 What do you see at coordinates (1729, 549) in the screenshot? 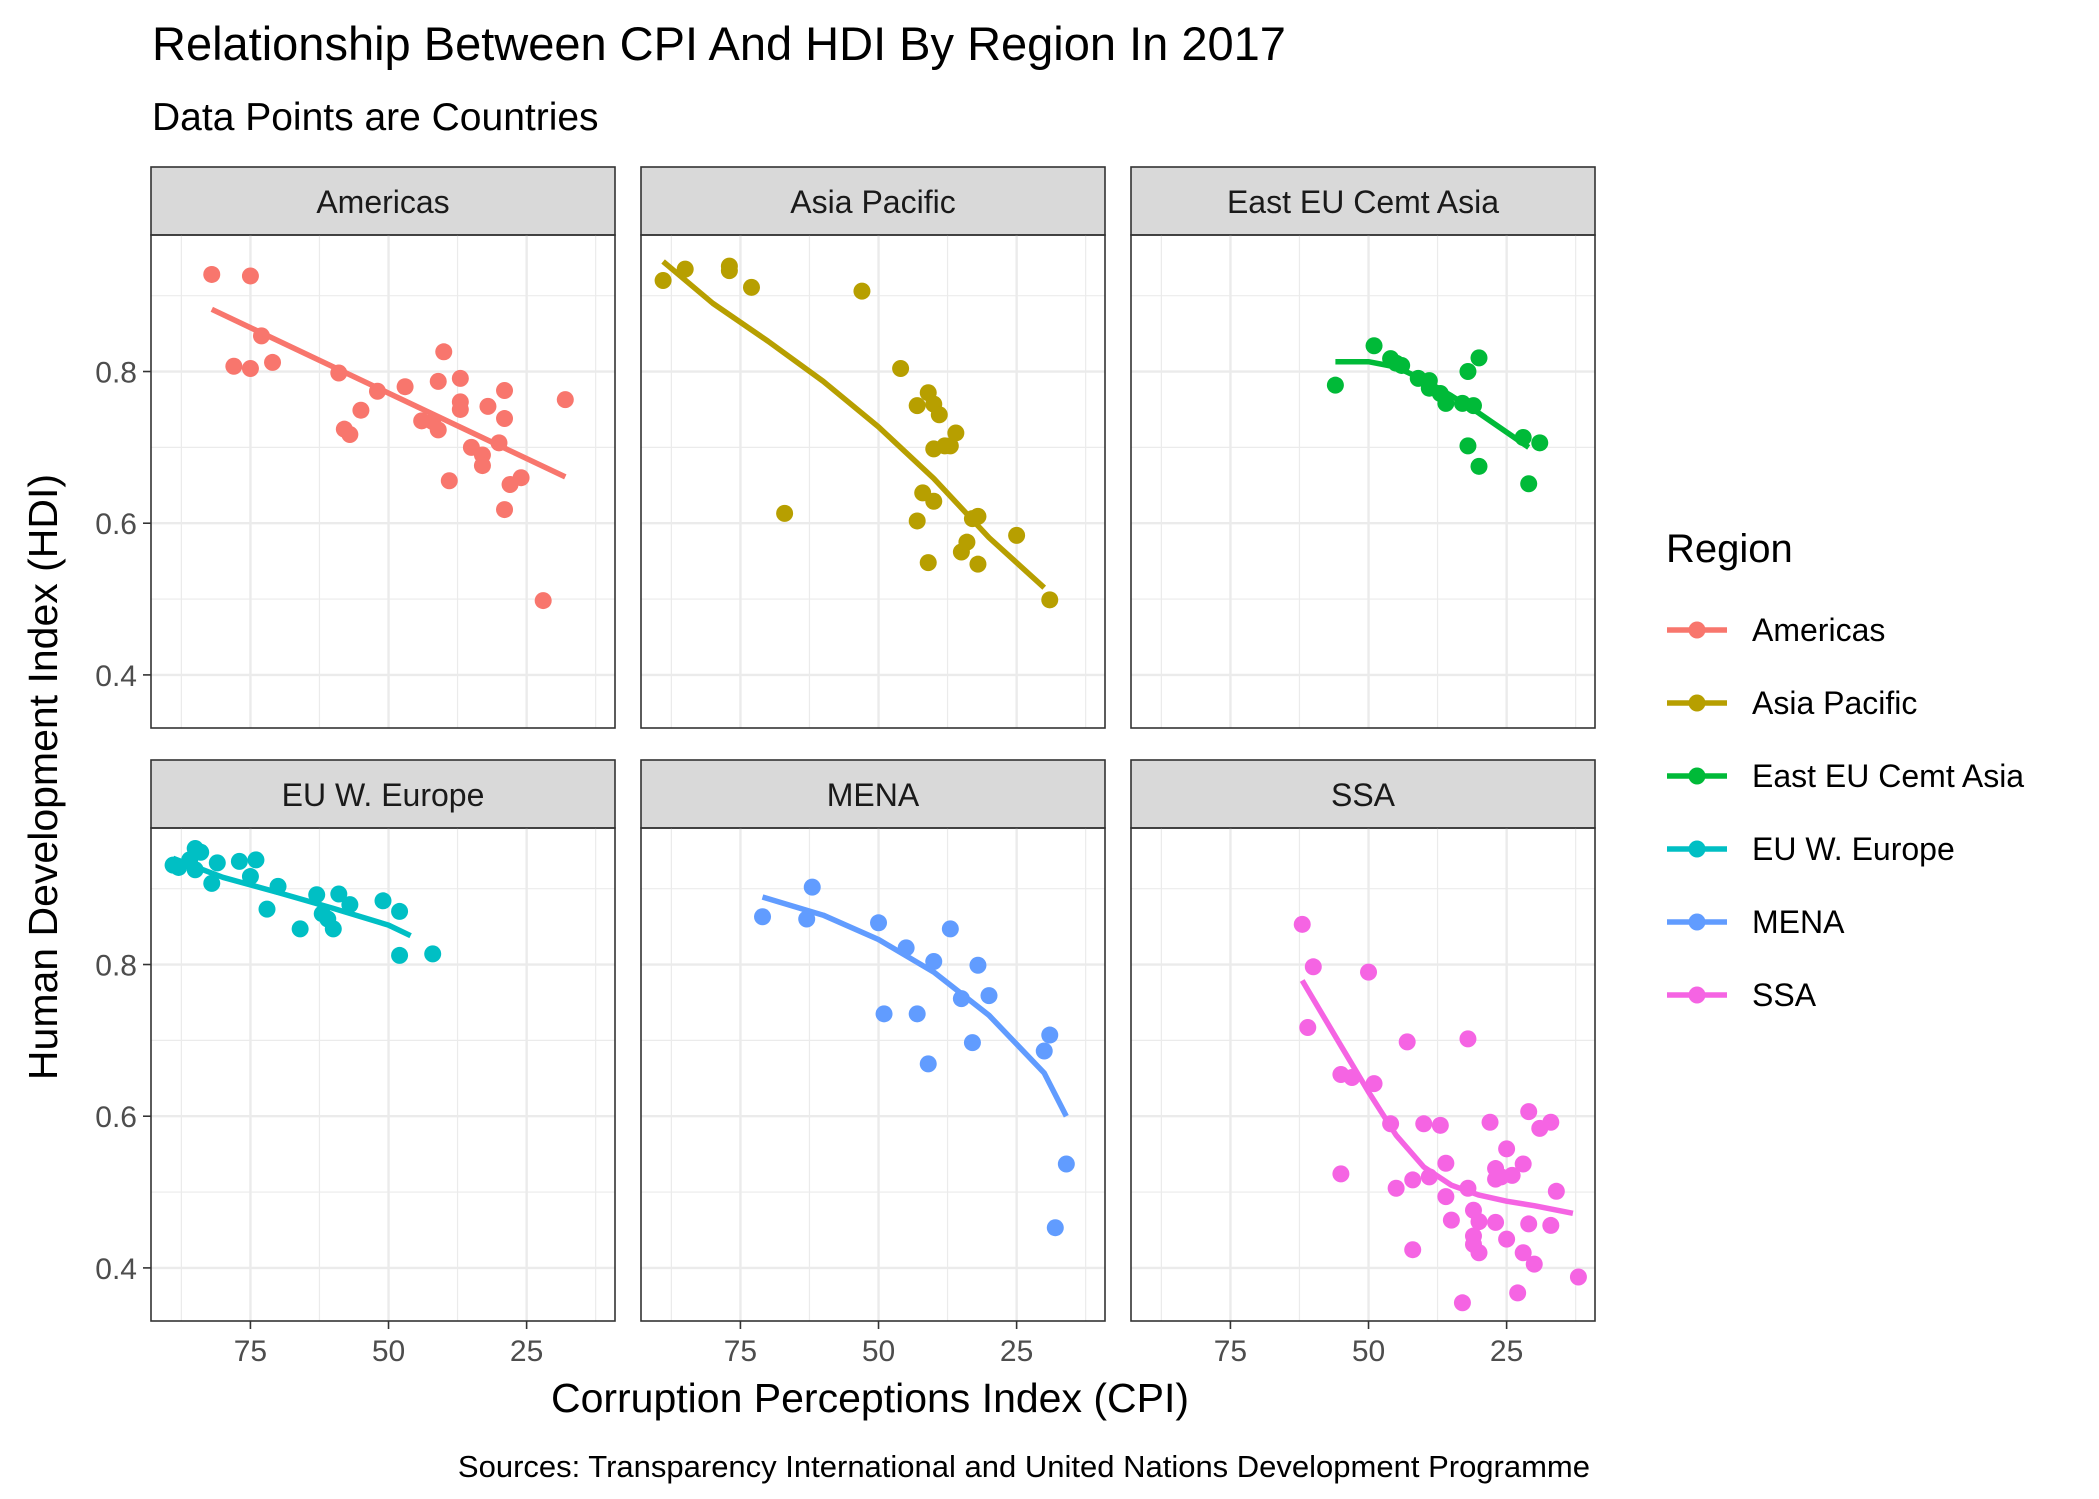
I see `legend-title: Region` at bounding box center [1729, 549].